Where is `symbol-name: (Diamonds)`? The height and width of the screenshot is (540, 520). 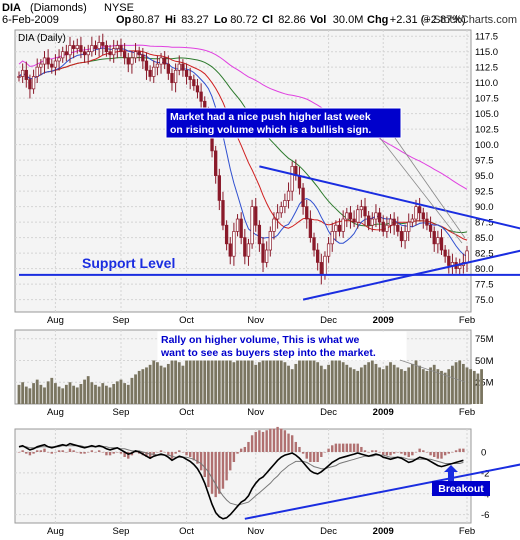
symbol-name: (Diamonds) is located at coordinates (58, 8).